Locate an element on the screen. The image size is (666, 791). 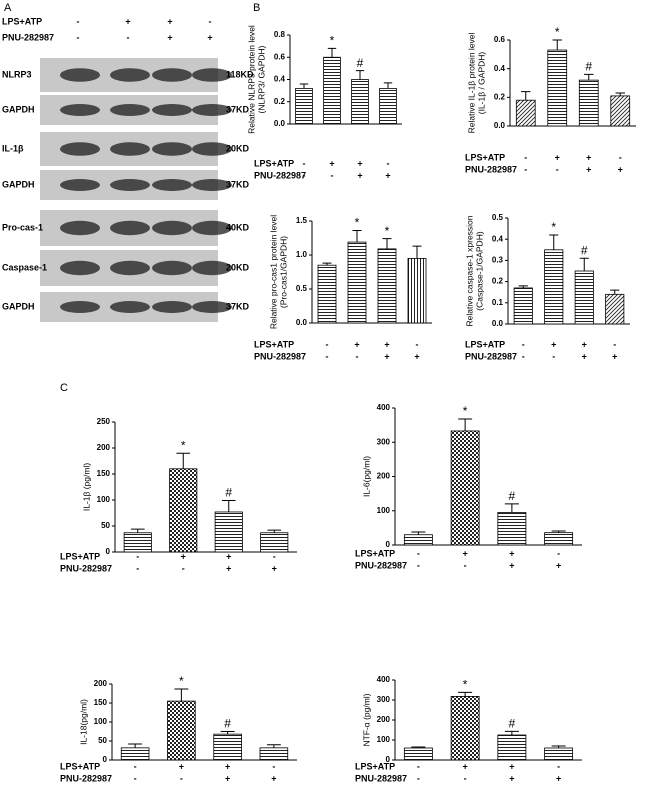
y-axis-label: (Pro-cas1/GAPDH) is located at coordinates (283, 272).